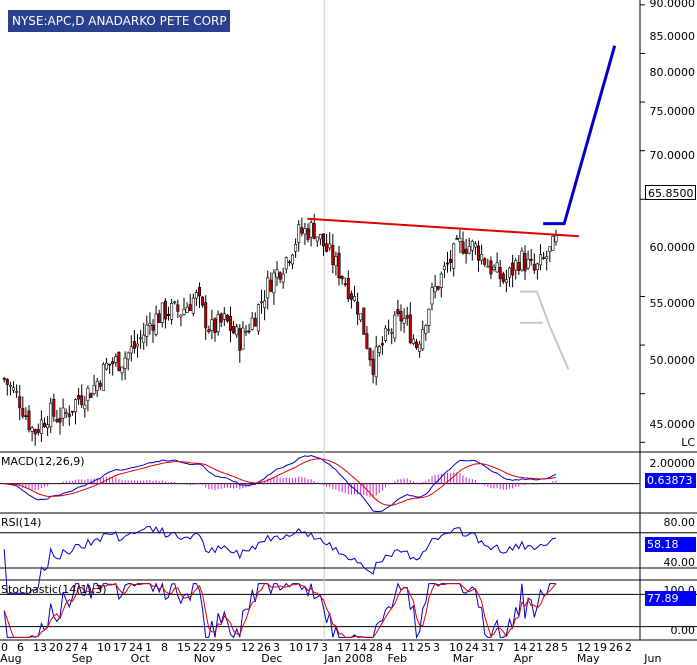 Image resolution: width=697 pixels, height=665 pixels. Describe the element at coordinates (54, 589) in the screenshot. I see `stochastic-label: Stochastic(14(1),3)` at that location.